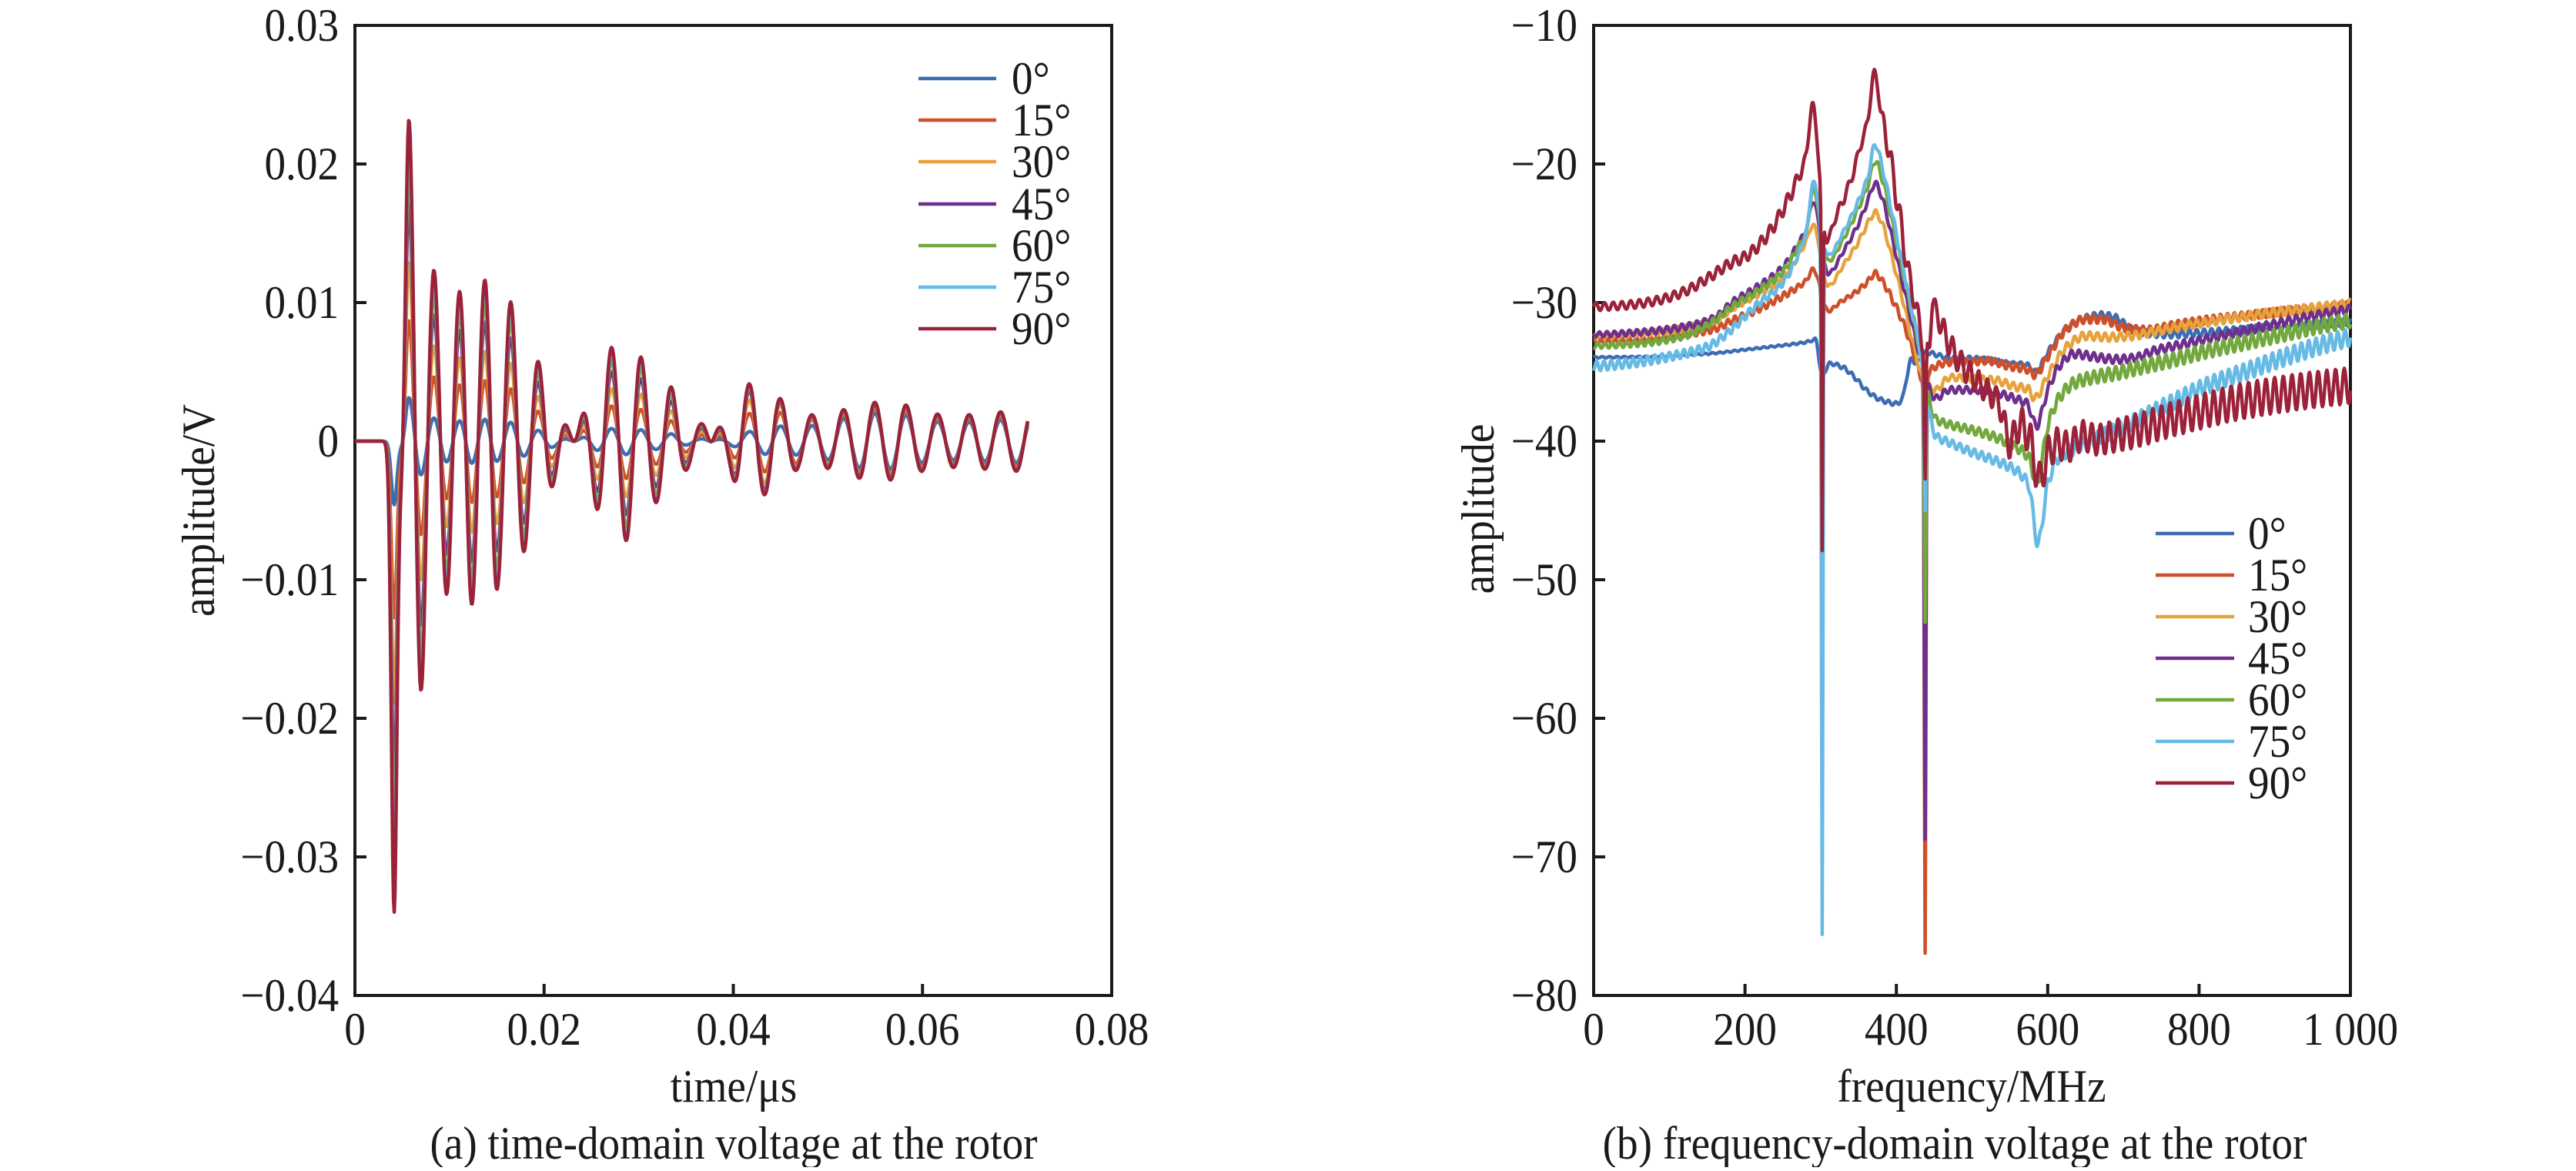  I want to click on svg-text: 200, so click(1745, 1030).